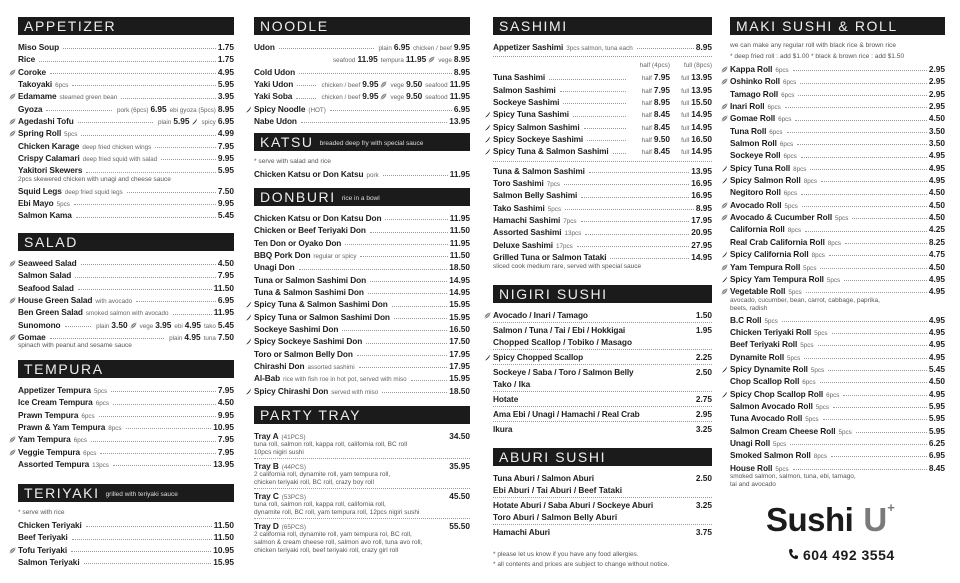  I want to click on menu-item: Tray B (44PCS) 35.95, so click(362, 466).